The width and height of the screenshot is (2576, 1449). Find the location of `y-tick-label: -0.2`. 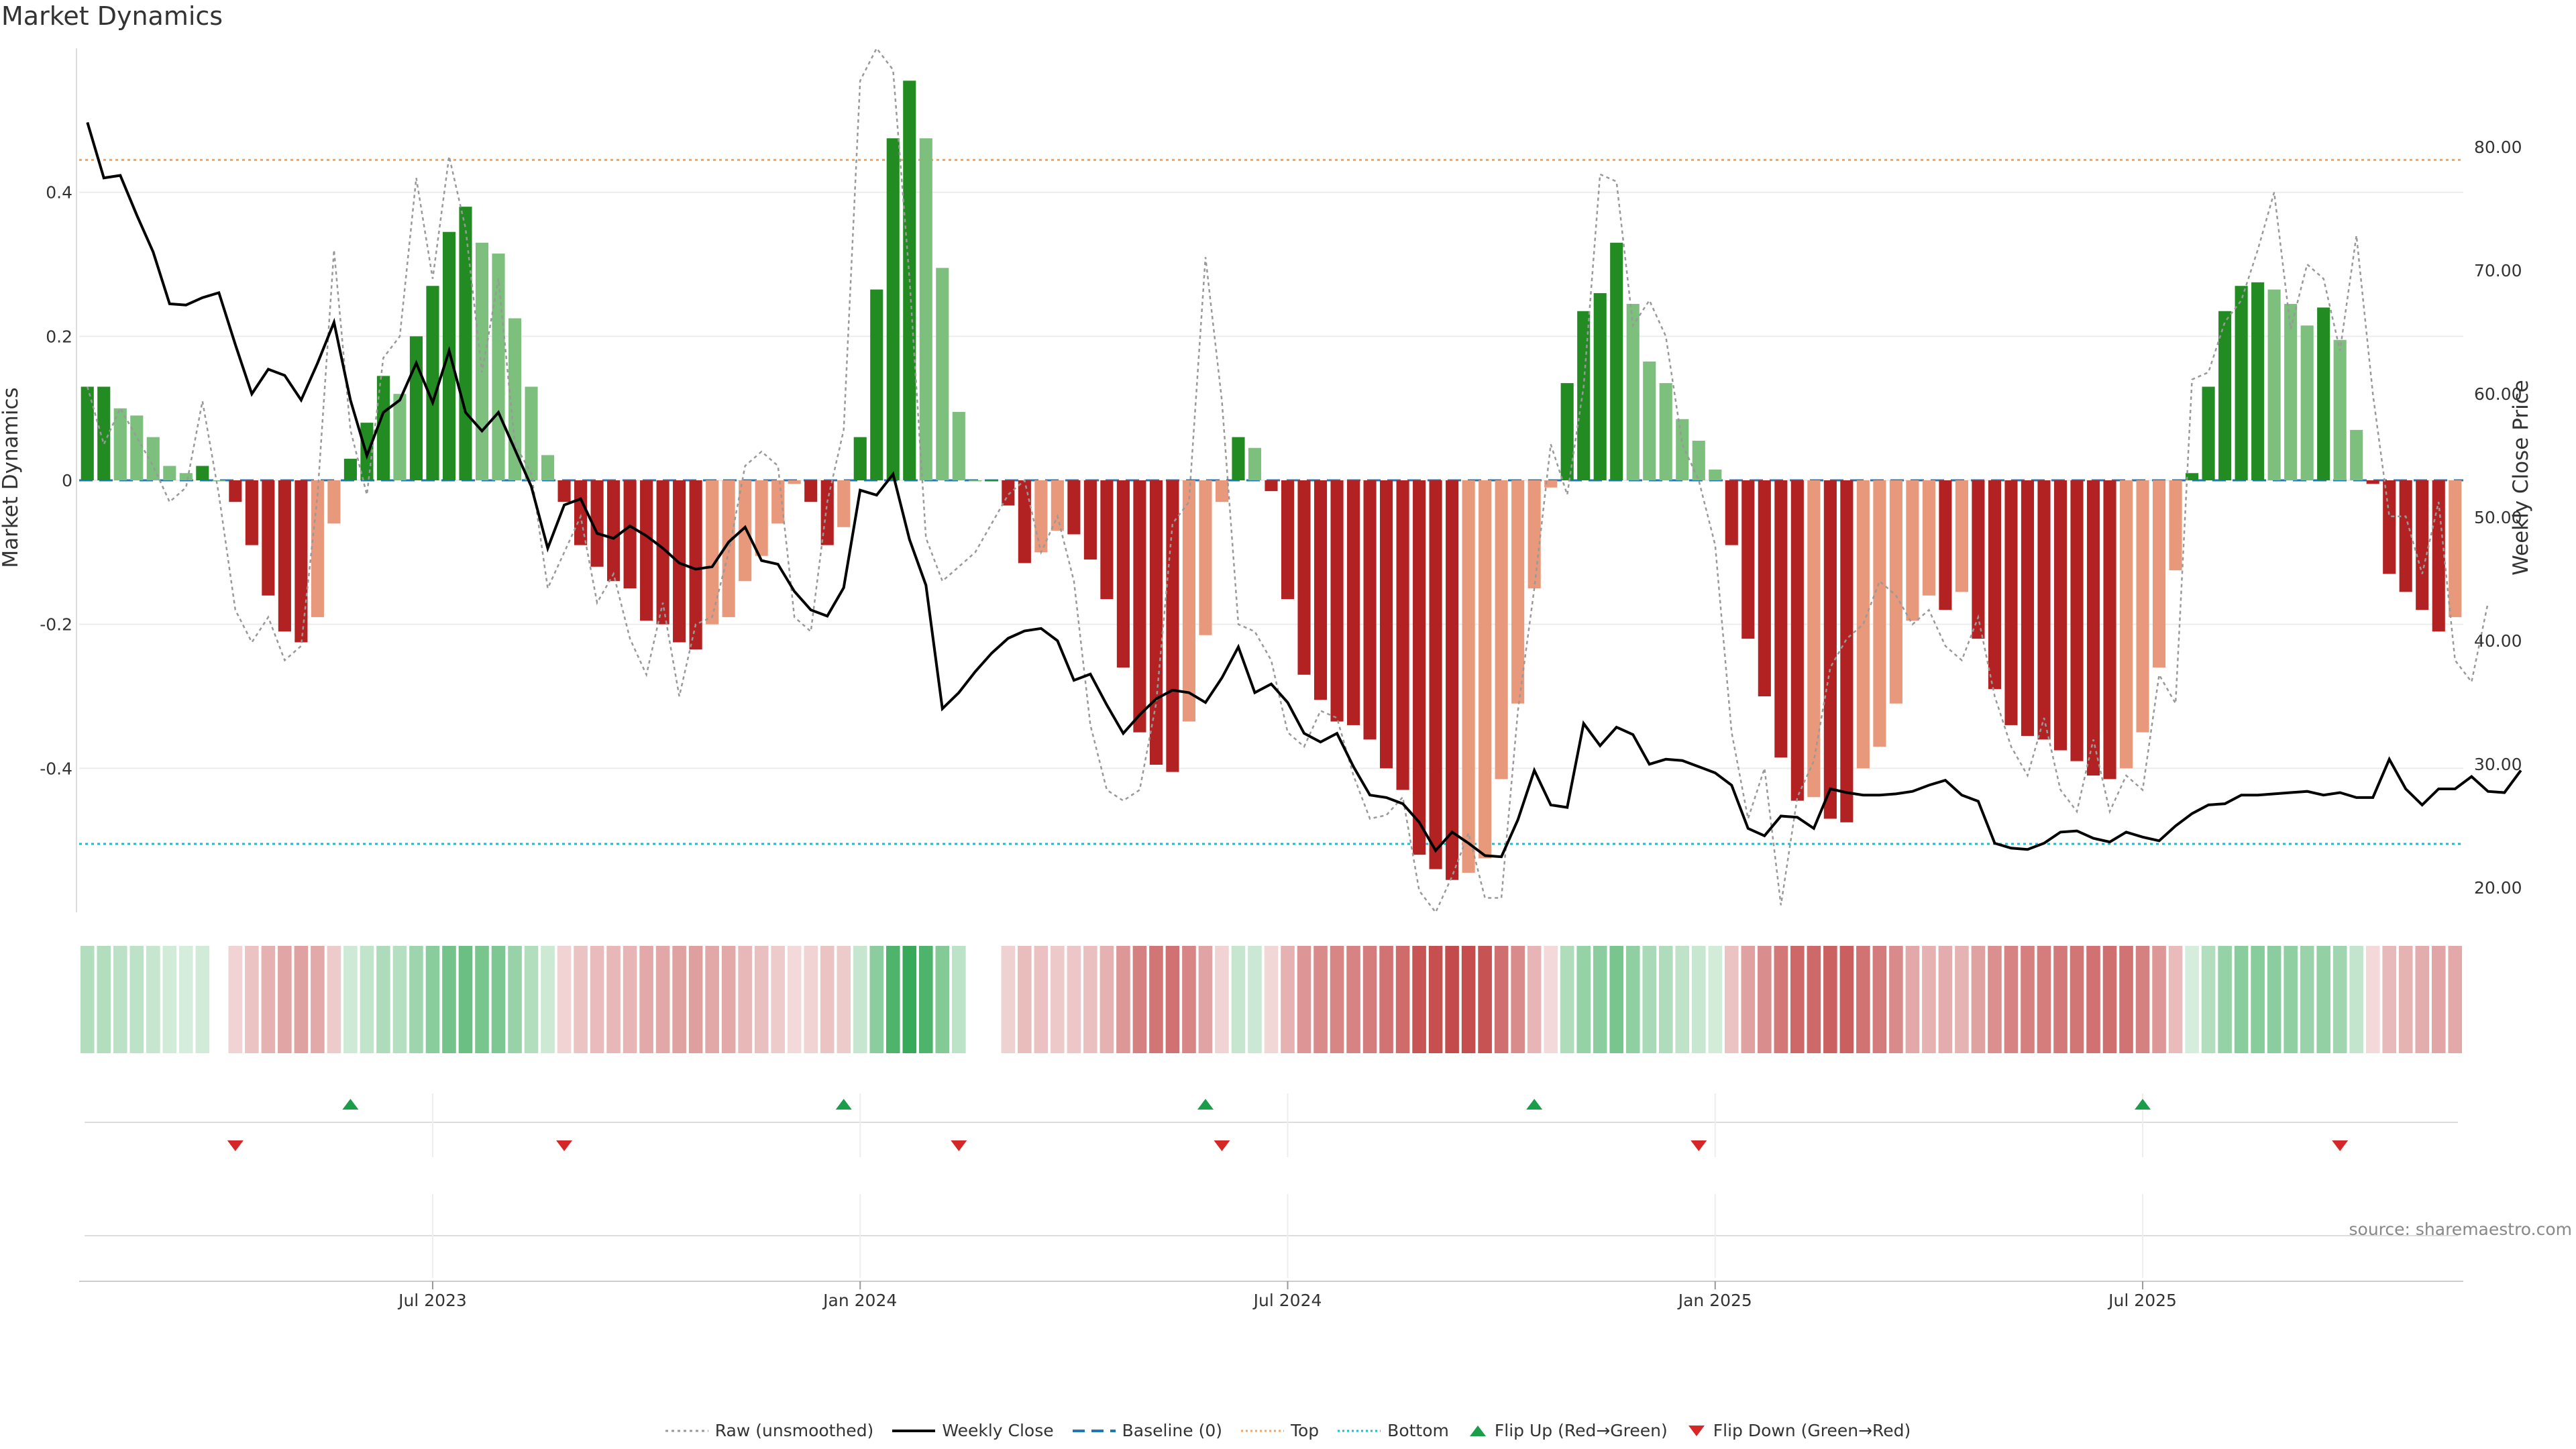

y-tick-label: -0.2 is located at coordinates (56, 625).